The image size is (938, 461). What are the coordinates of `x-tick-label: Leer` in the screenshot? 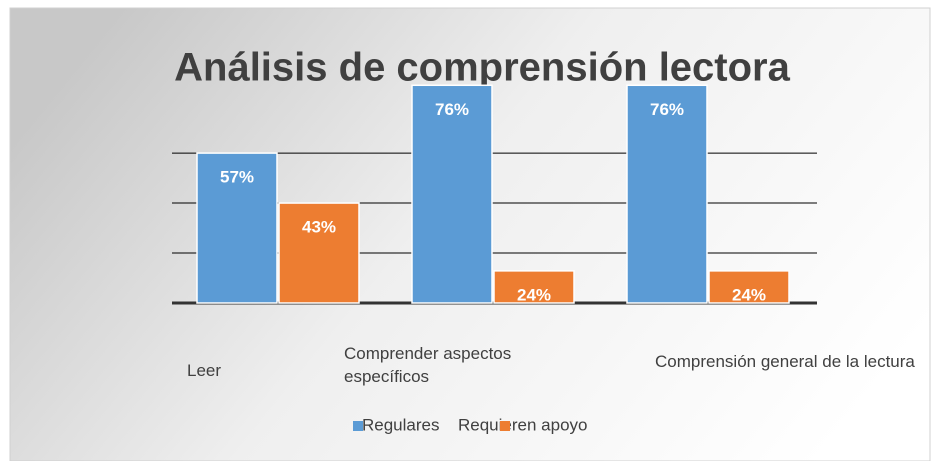 It's located at (204, 370).